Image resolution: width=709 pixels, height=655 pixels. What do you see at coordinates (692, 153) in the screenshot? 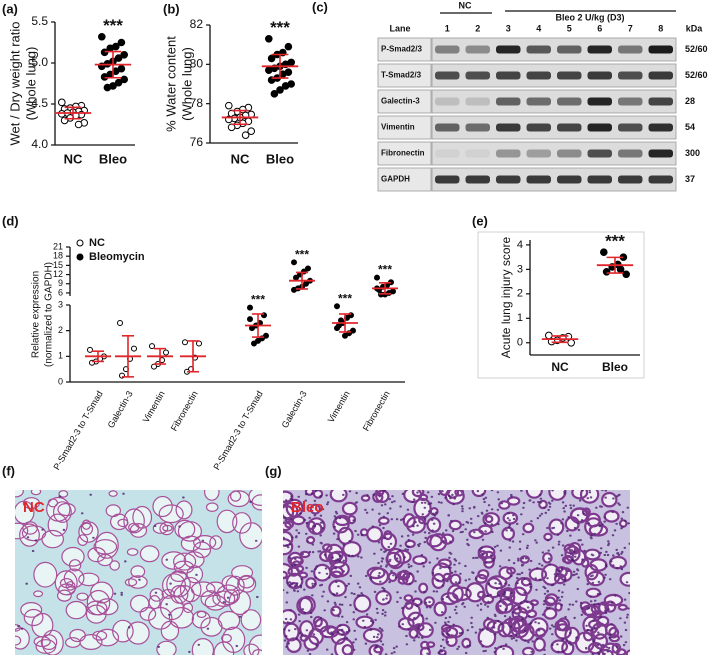
I see `kda-label: 300` at bounding box center [692, 153].